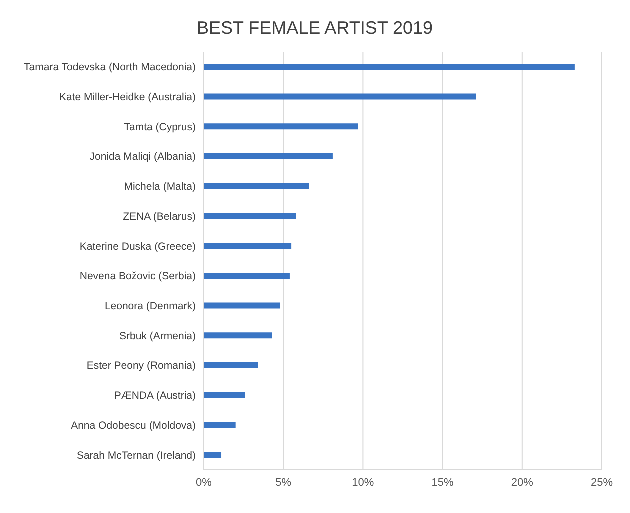  I want to click on y-tick-label: Tamta (Cyprus), so click(160, 127).